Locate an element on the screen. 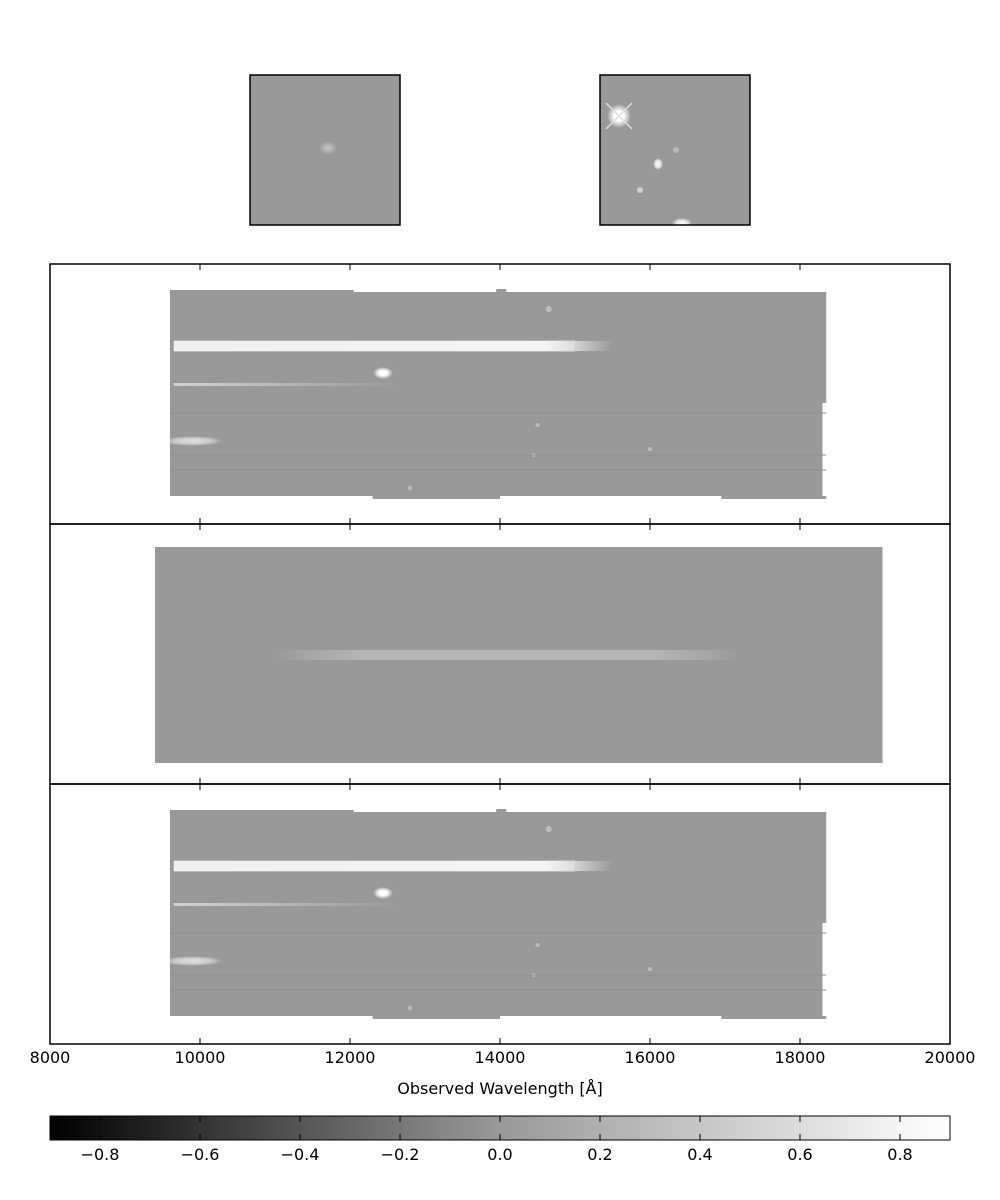  colorbar-tick-label: −0.4 is located at coordinates (300, 1154).